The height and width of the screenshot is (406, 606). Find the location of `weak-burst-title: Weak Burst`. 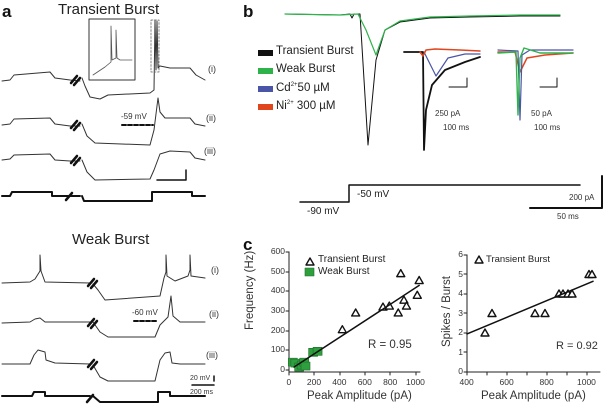

weak-burst-title: Weak Burst is located at coordinates (111, 239).